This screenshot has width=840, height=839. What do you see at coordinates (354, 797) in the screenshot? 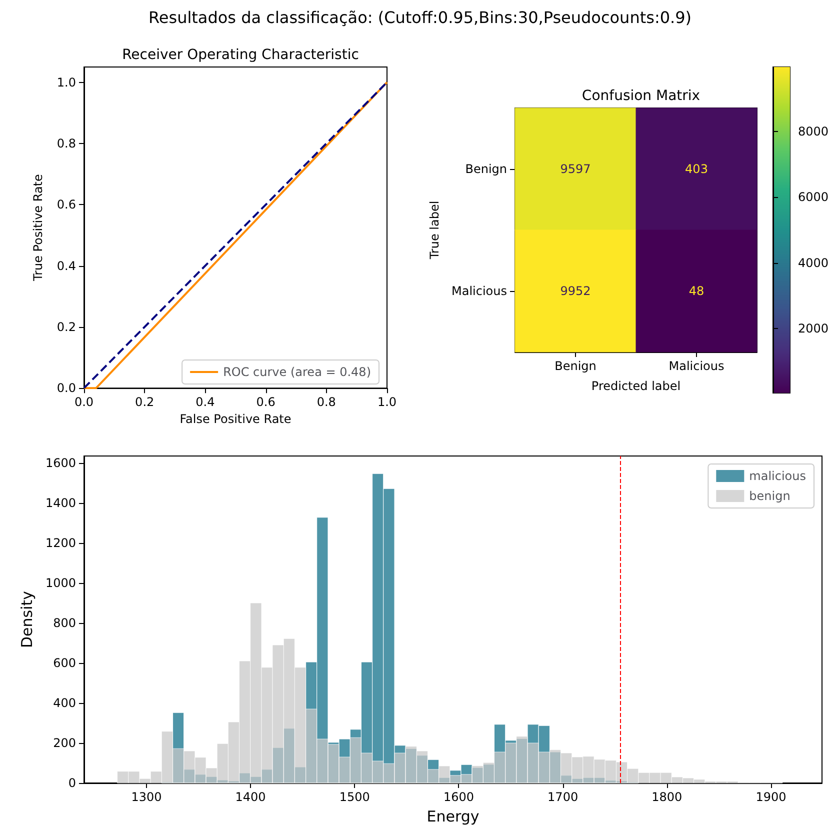
I see `x-tick-label: 1500` at bounding box center [354, 797].